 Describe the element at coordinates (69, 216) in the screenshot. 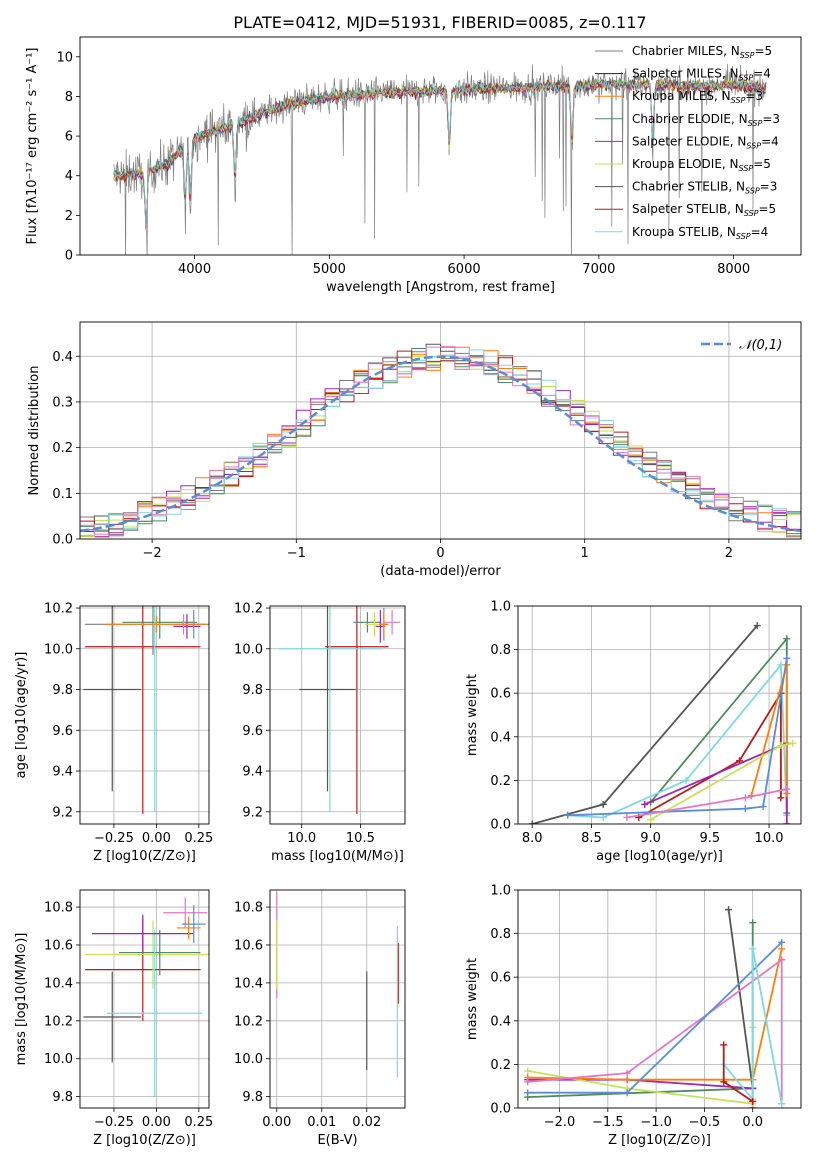

I see `y-tick-label: 2` at that location.